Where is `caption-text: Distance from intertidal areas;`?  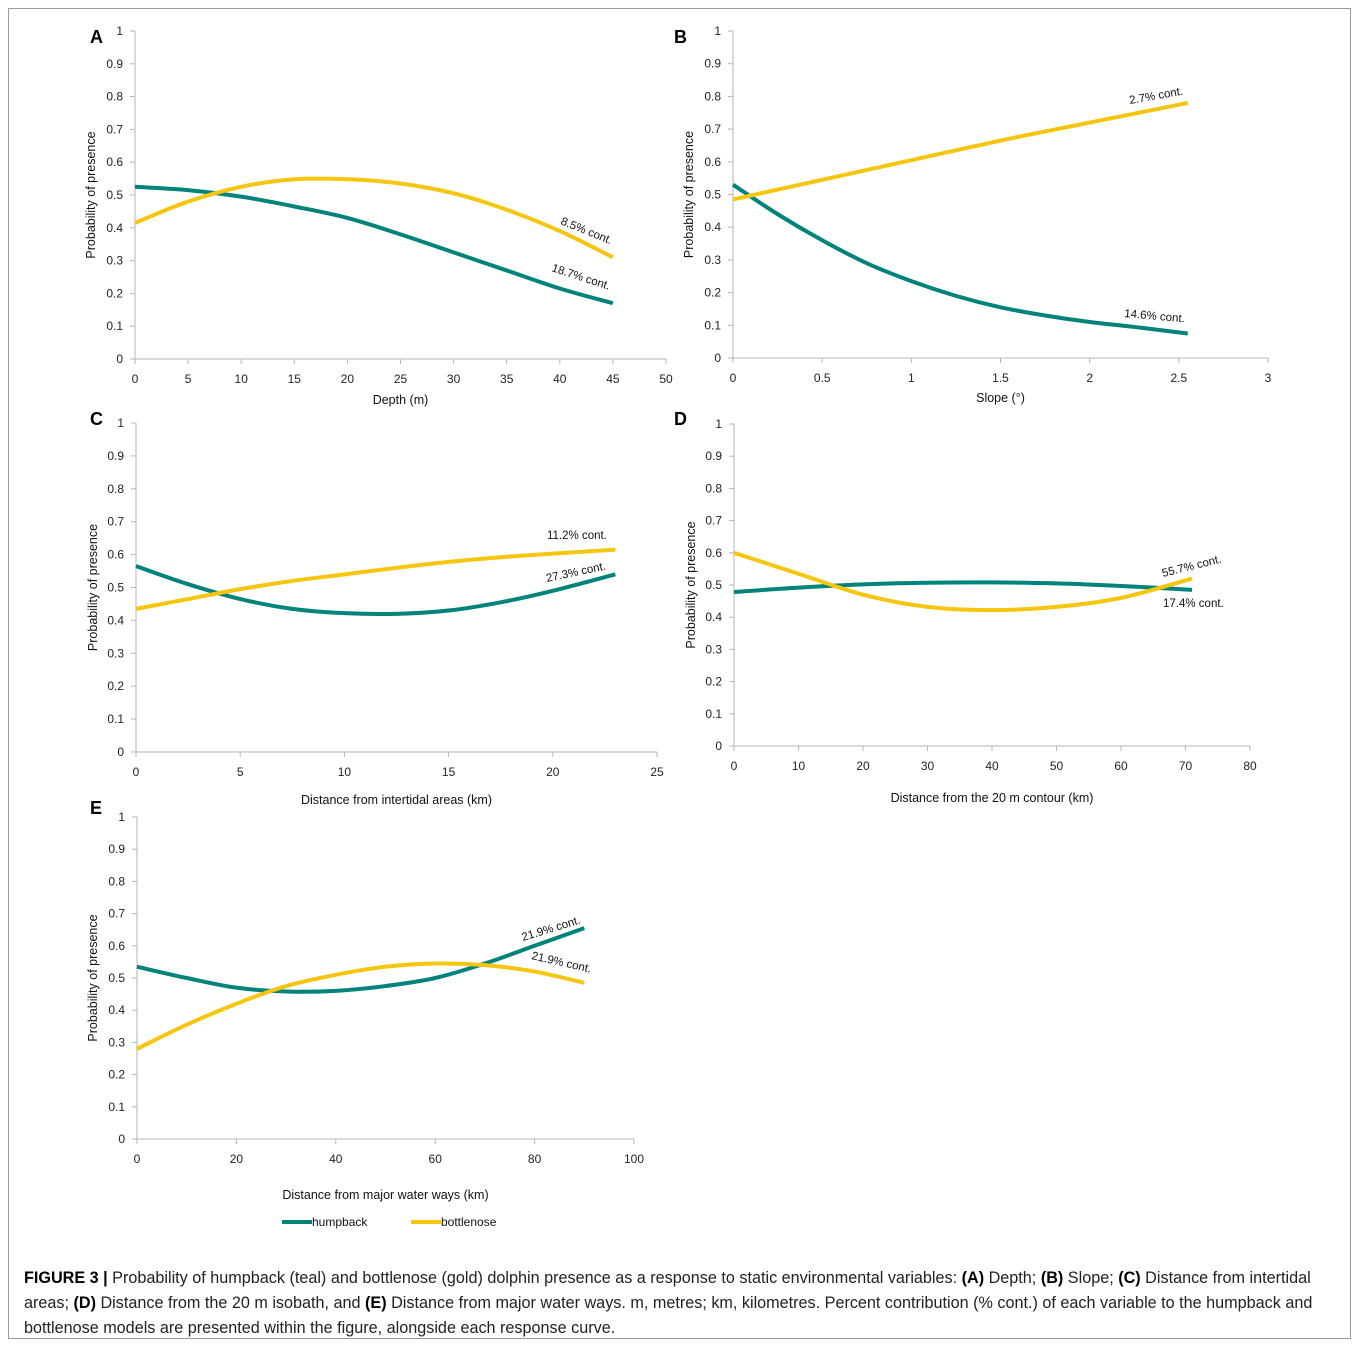 caption-text: Distance from intertidal areas; is located at coordinates (667, 1290).